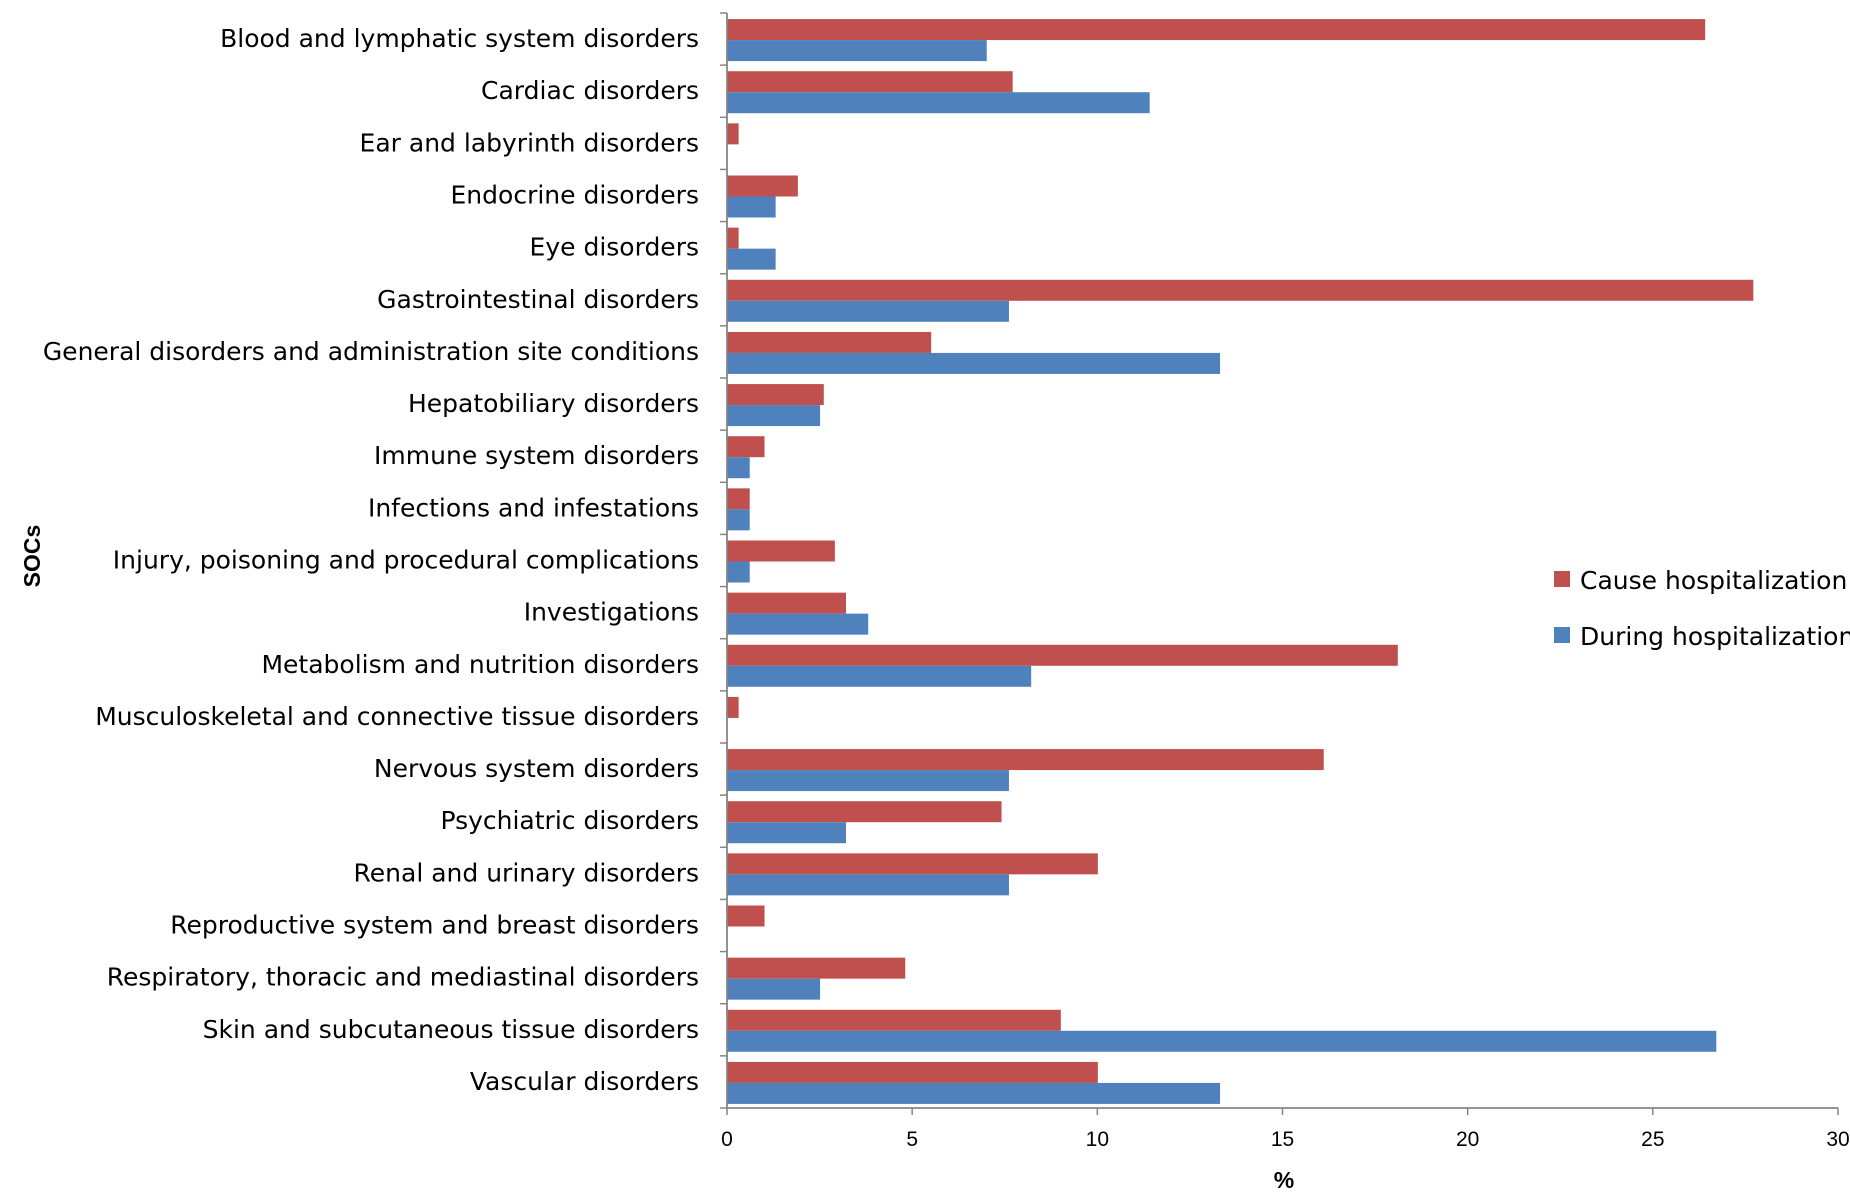  I want to click on bar-during-hospitalization-gastrointestinal-disorders, so click(868, 311).